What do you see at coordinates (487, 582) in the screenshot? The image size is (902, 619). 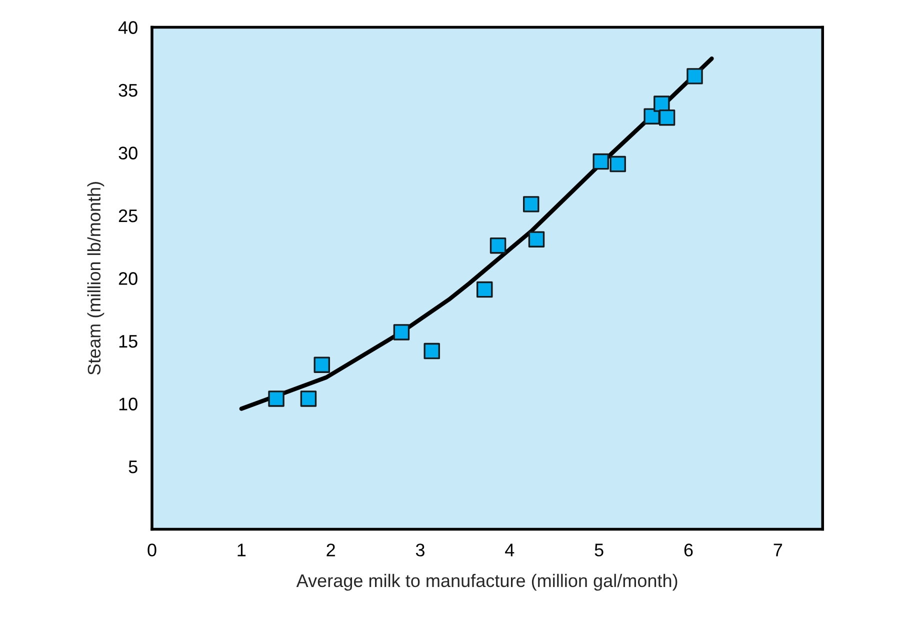 I see `x-axis-title: Average milk to manufacture (million gal/month)` at bounding box center [487, 582].